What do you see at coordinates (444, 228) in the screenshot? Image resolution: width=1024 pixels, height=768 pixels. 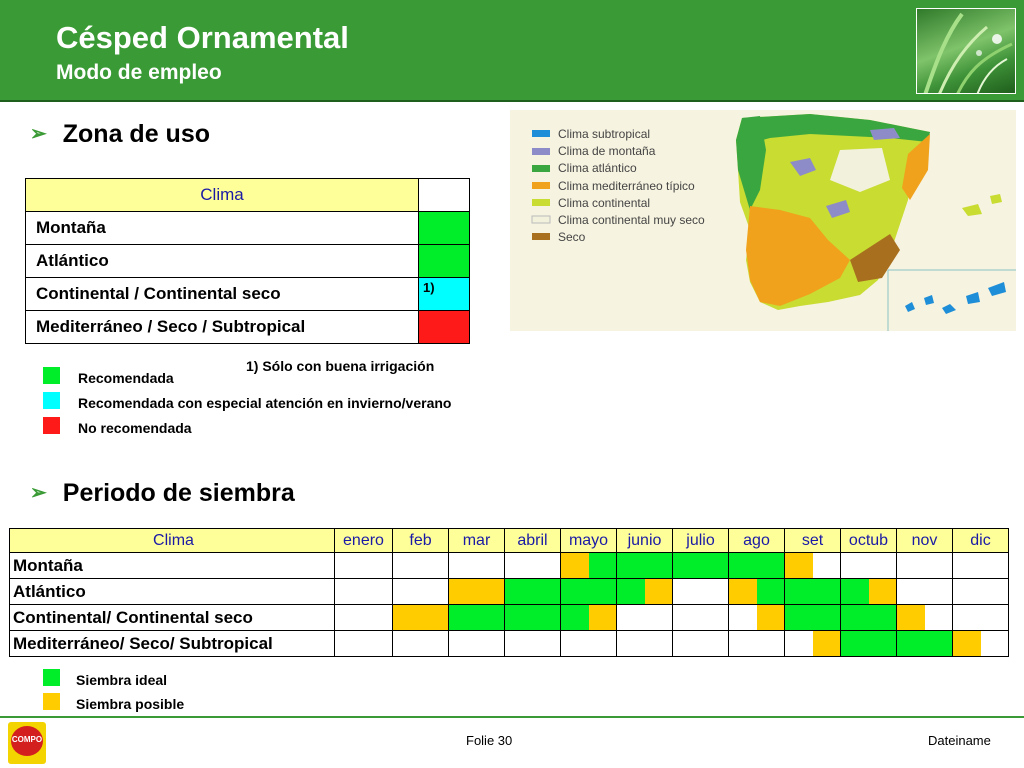 I see `zona-status-cell` at bounding box center [444, 228].